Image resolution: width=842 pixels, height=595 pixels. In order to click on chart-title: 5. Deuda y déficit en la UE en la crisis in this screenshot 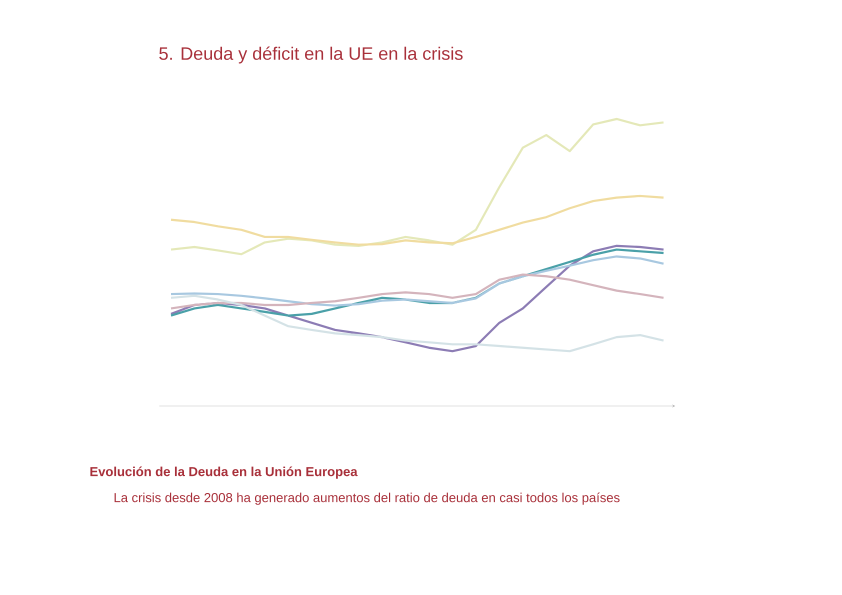, I will do `click(311, 55)`.